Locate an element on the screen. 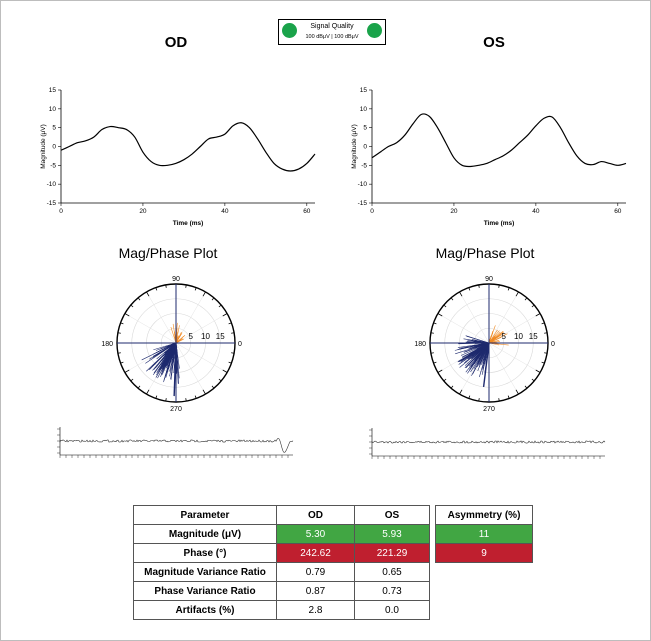 The width and height of the screenshot is (651, 641). od-erg-y-axis-label: Magnitude (μV) is located at coordinates (43, 146).